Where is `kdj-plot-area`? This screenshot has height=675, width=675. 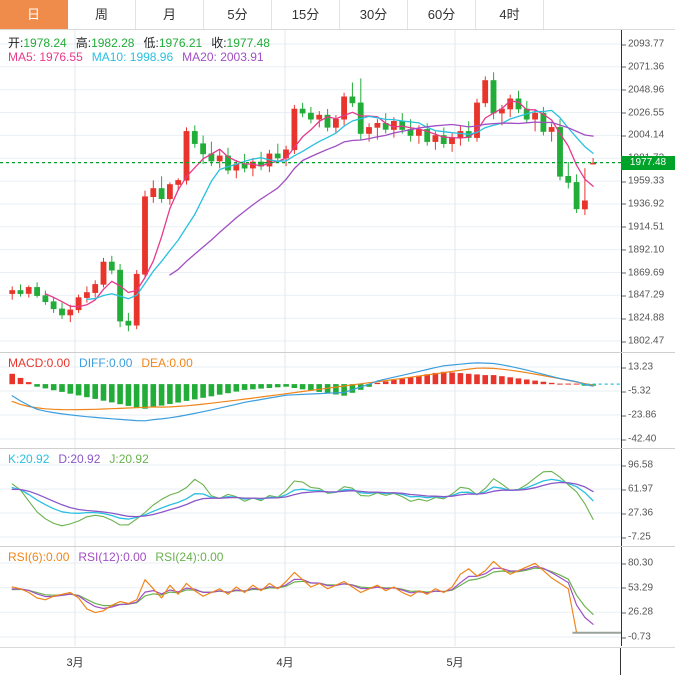 kdj-plot-area is located at coordinates (310, 497).